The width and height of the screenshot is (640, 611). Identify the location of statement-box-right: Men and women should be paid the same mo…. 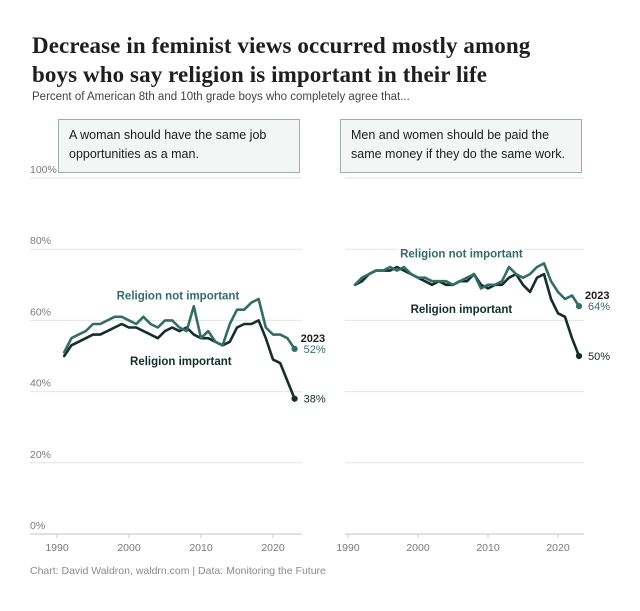
(461, 146).